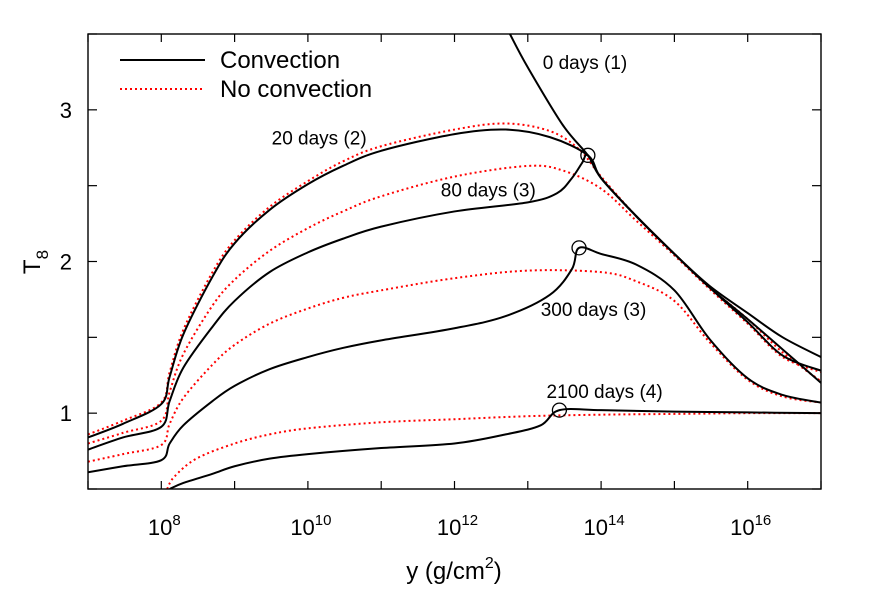  What do you see at coordinates (164, 526) in the screenshot?
I see `x-tick-label: 108` at bounding box center [164, 526].